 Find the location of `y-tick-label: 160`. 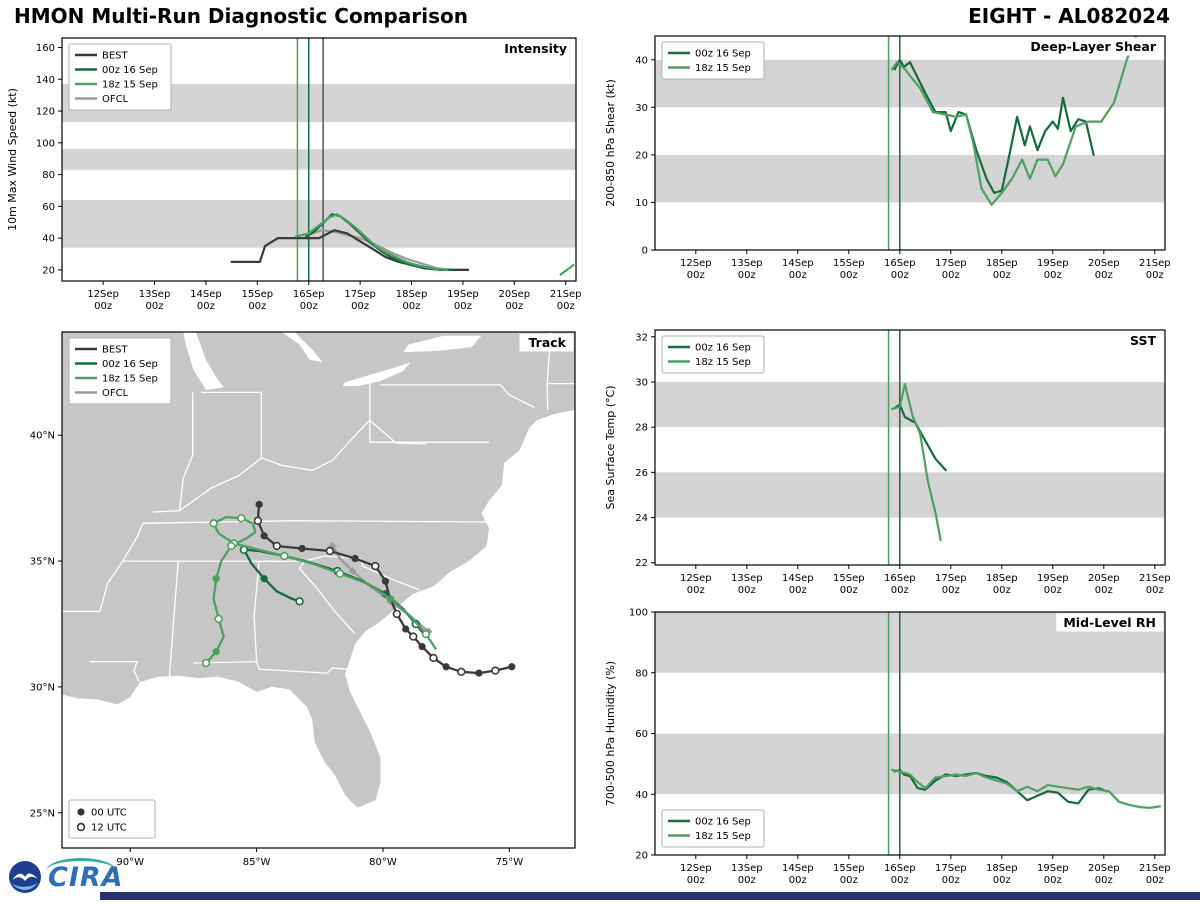

y-tick-label: 160 is located at coordinates (45, 48).